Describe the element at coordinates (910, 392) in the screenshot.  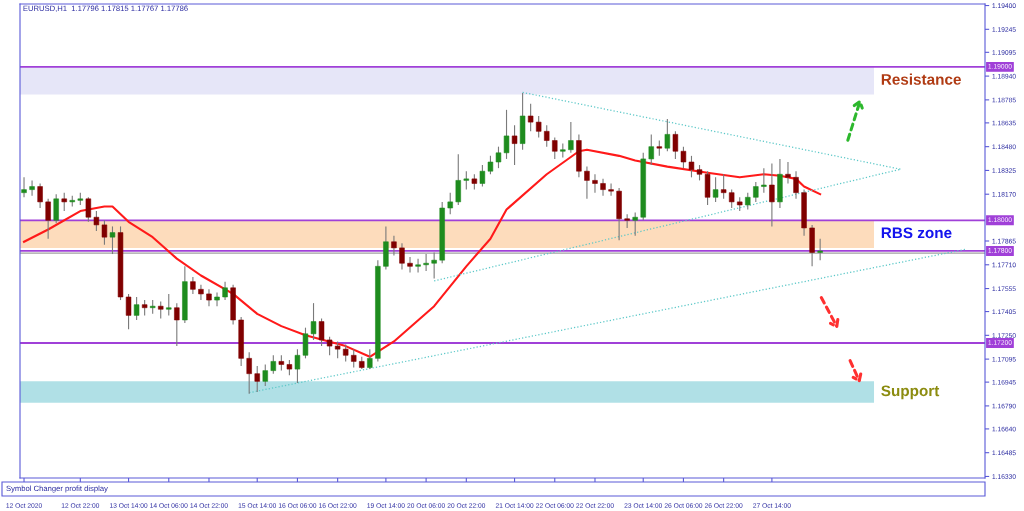
I see `band-label: Support` at that location.